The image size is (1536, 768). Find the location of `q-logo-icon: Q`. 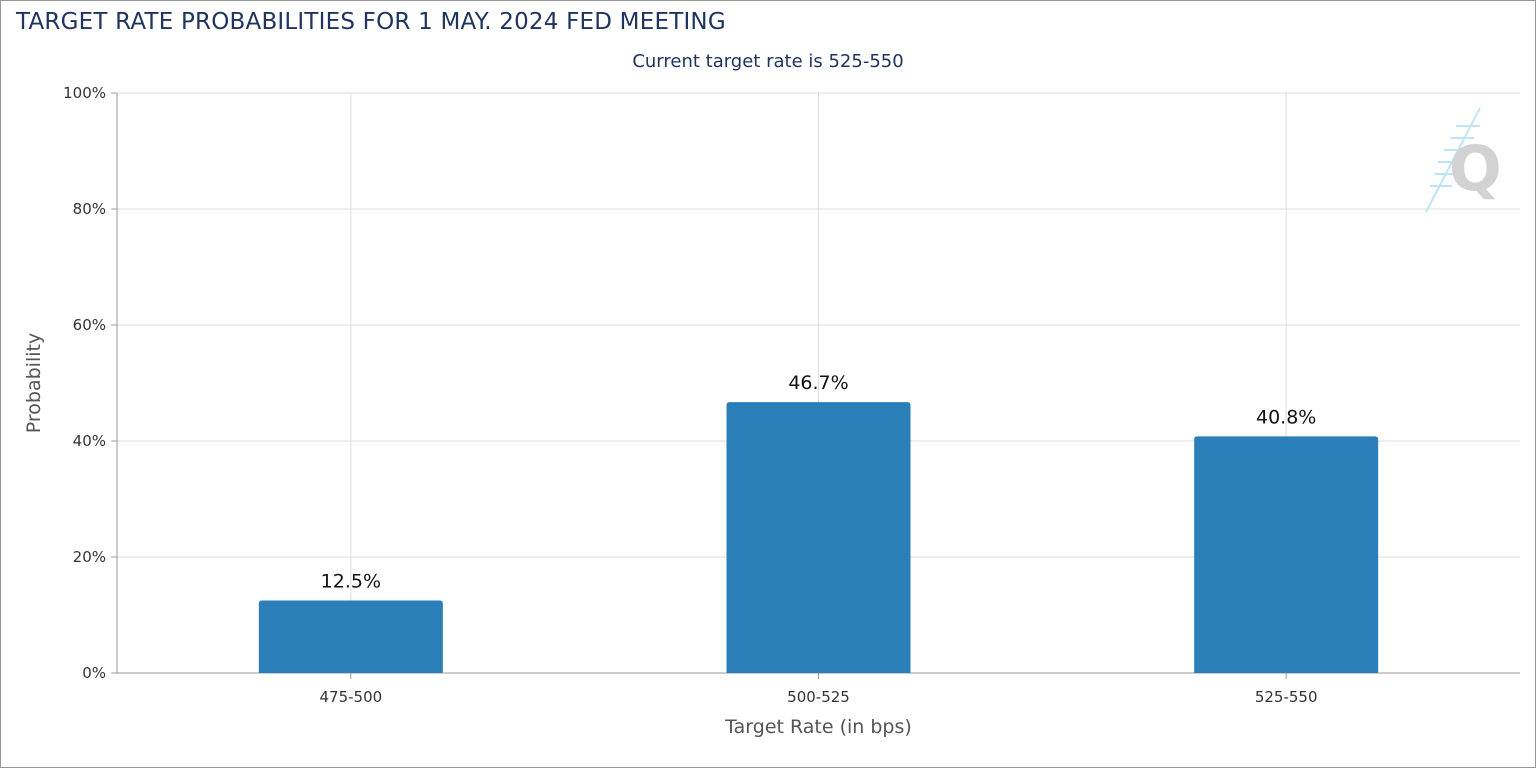

q-logo-icon: Q is located at coordinates (1463, 160).